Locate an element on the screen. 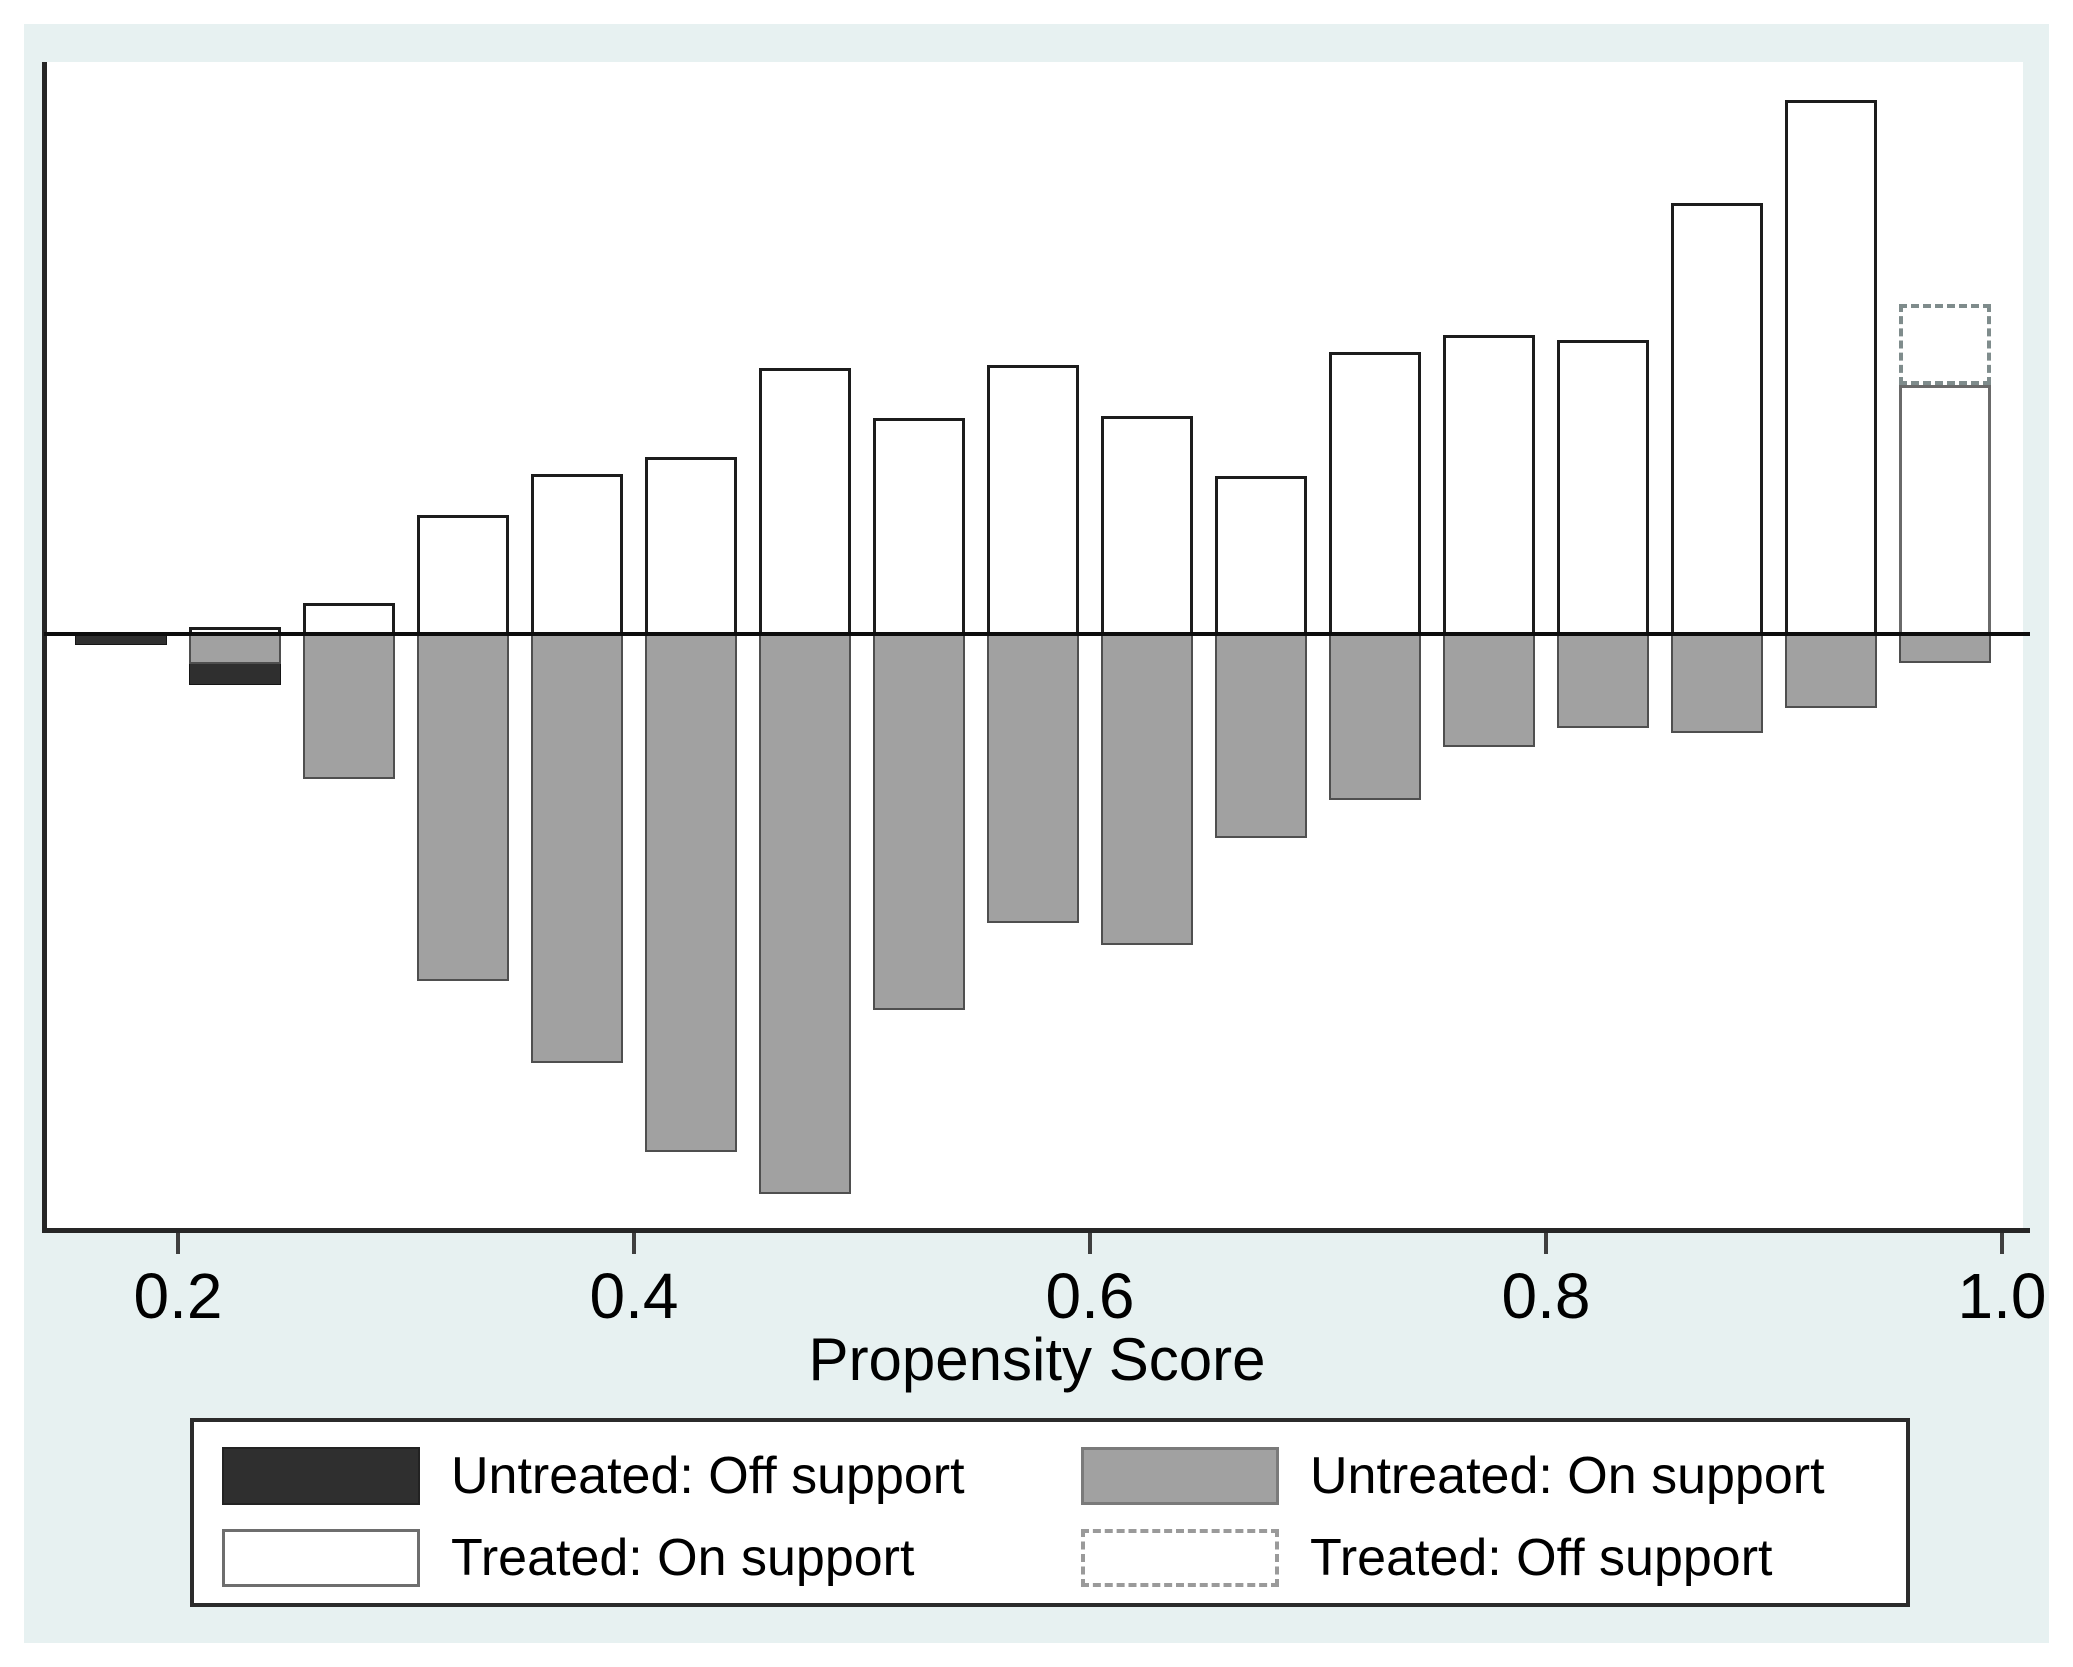 This screenshot has width=2073, height=1667. zero-baseline is located at coordinates (1037, 634).